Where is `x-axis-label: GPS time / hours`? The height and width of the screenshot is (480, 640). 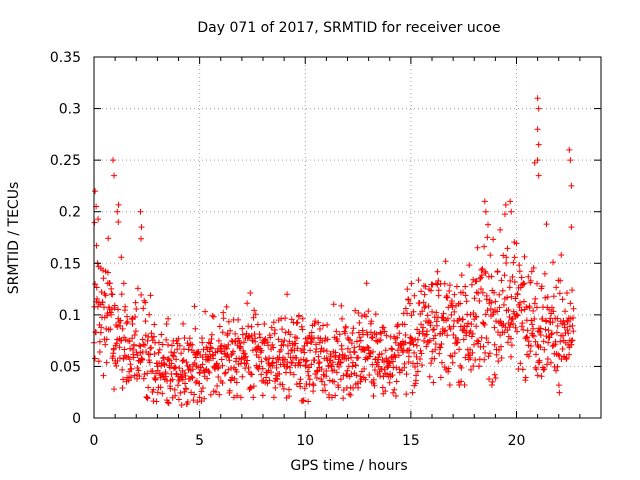
x-axis-label: GPS time / hours is located at coordinates (348, 466).